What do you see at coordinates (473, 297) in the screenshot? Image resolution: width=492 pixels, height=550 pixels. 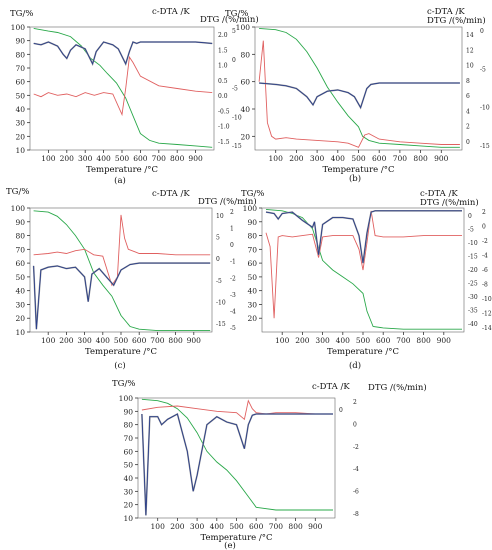 I see `right-axis1-tick-label: -30` at bounding box center [473, 297].